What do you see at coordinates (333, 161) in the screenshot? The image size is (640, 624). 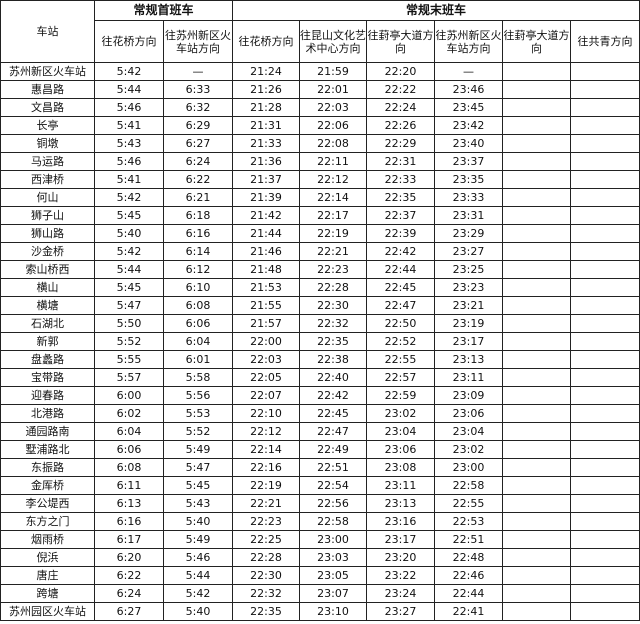 I see `time-cell: 22:11` at bounding box center [333, 161].